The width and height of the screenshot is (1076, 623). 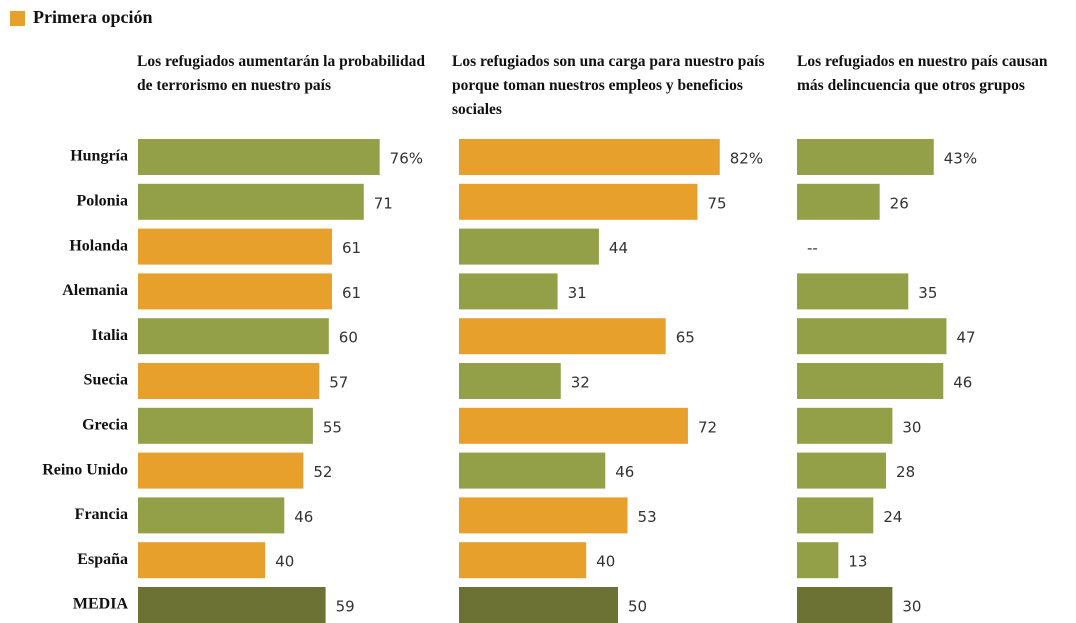 What do you see at coordinates (102, 559) in the screenshot?
I see `category-label: España` at bounding box center [102, 559].